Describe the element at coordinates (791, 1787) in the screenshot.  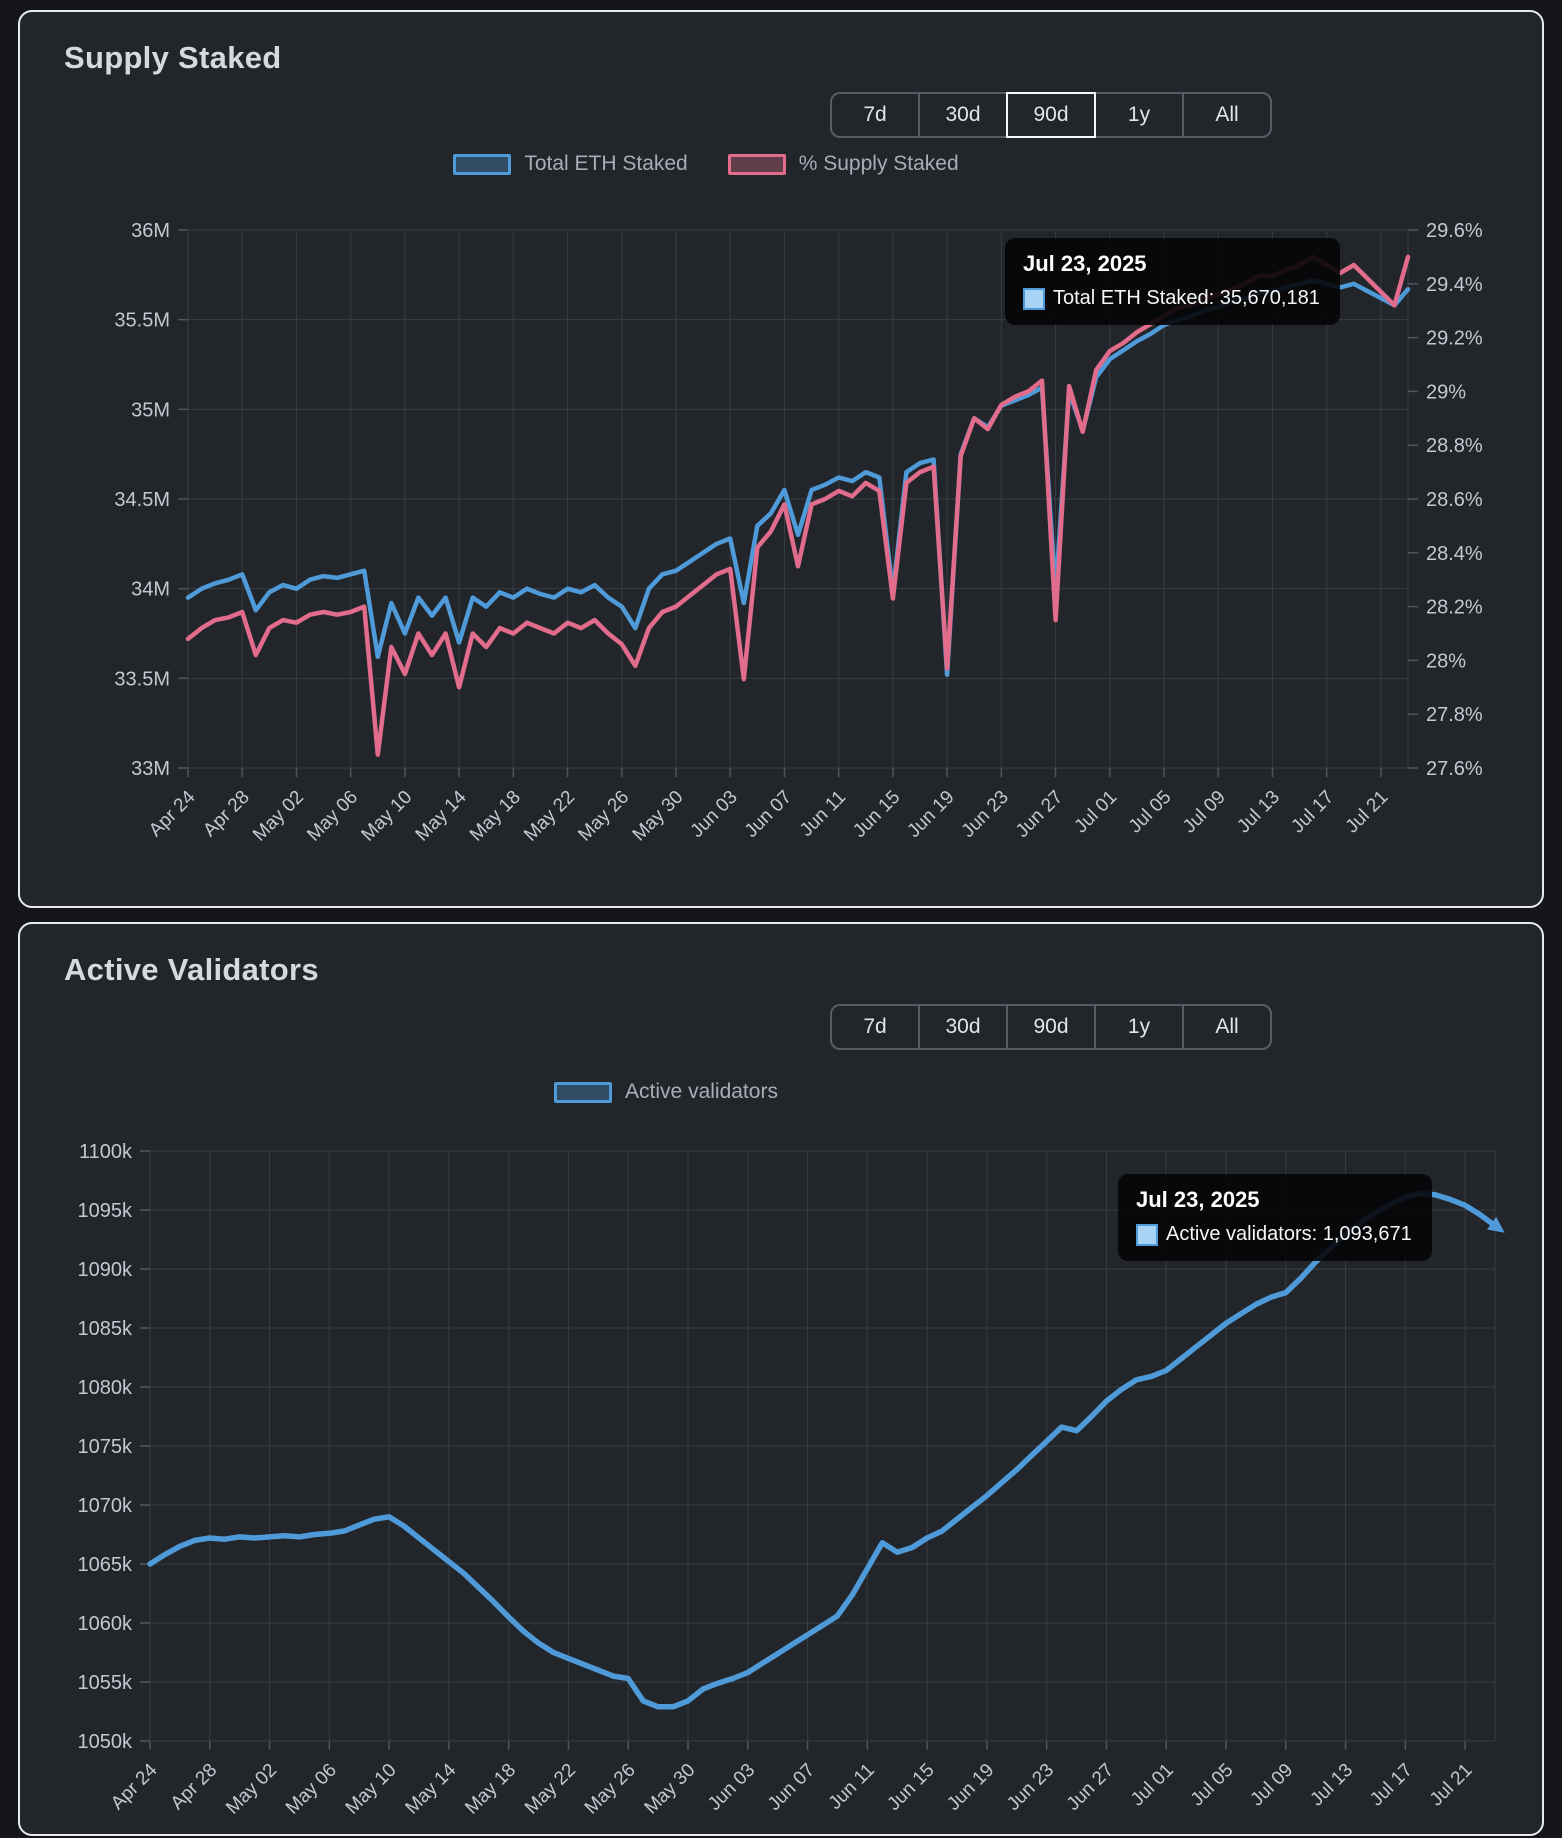
I see `x-axis-label: Jun 07` at that location.